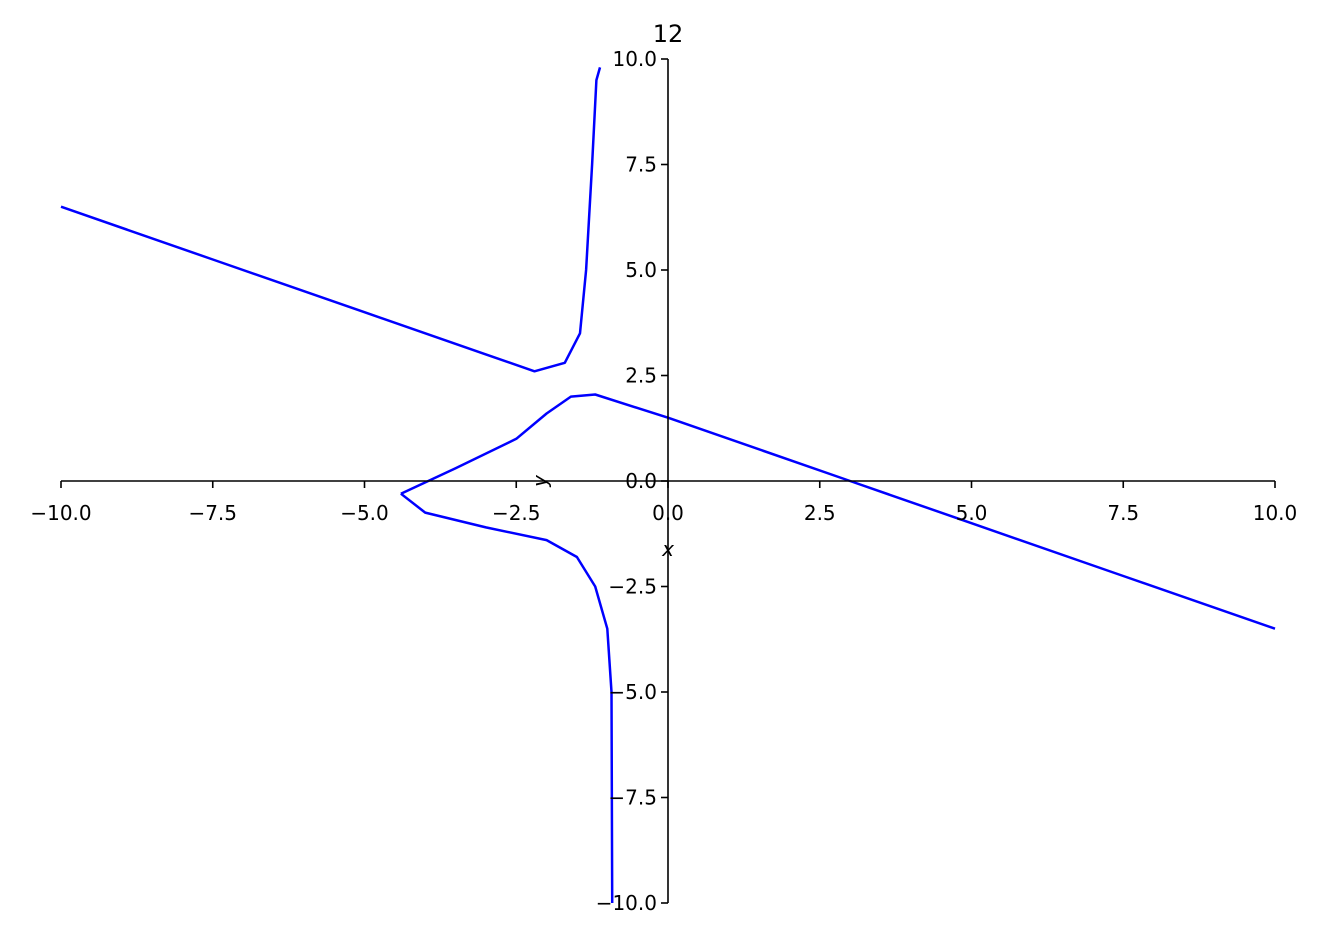 The width and height of the screenshot is (1324, 939). I want to click on y-tick-label: −10.0, so click(626, 903).